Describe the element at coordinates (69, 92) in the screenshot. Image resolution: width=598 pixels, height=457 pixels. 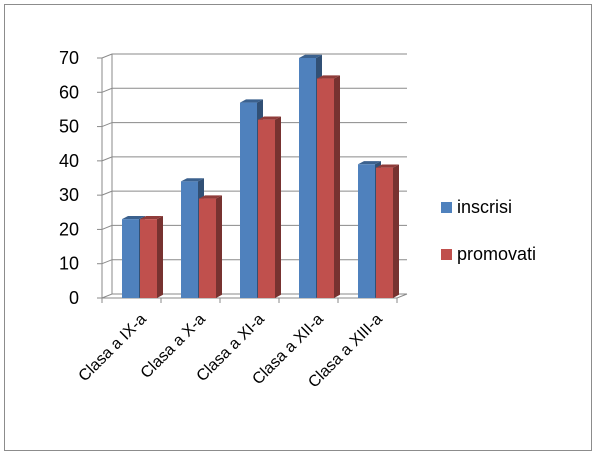
I see `y-tick-label: 60` at that location.